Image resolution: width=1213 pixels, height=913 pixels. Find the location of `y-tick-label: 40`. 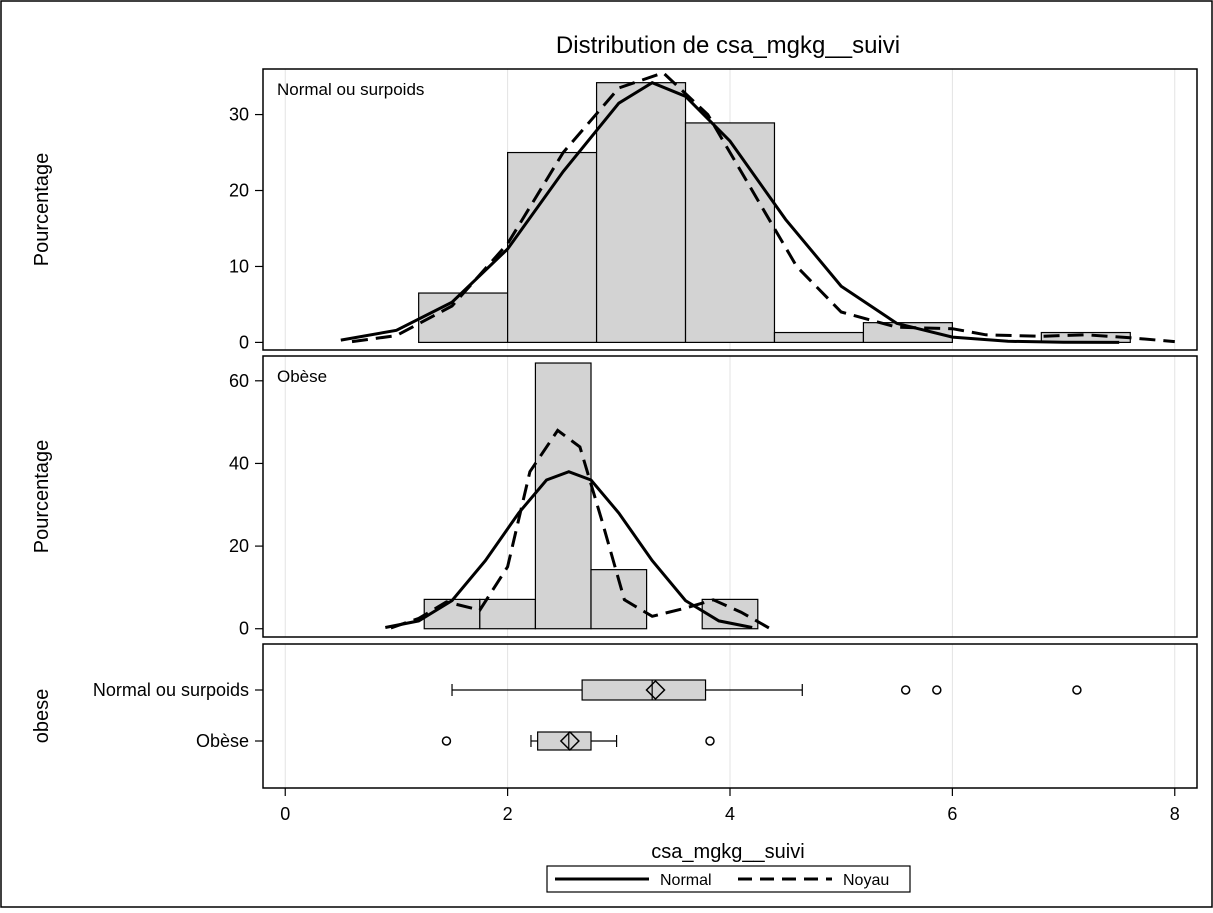

y-tick-label: 40 is located at coordinates (239, 463).